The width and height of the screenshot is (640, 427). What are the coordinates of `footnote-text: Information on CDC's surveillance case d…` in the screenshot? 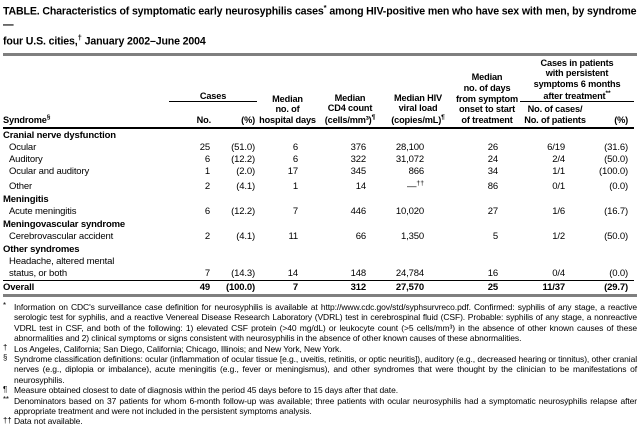 It's located at (325, 322).